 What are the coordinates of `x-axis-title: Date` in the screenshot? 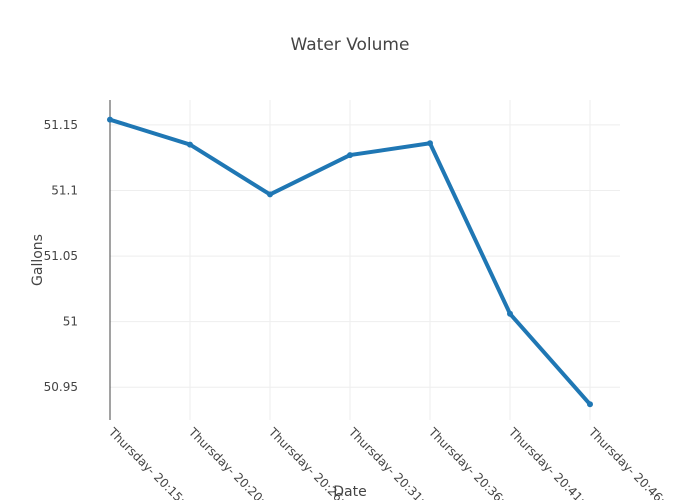 It's located at (349, 492).